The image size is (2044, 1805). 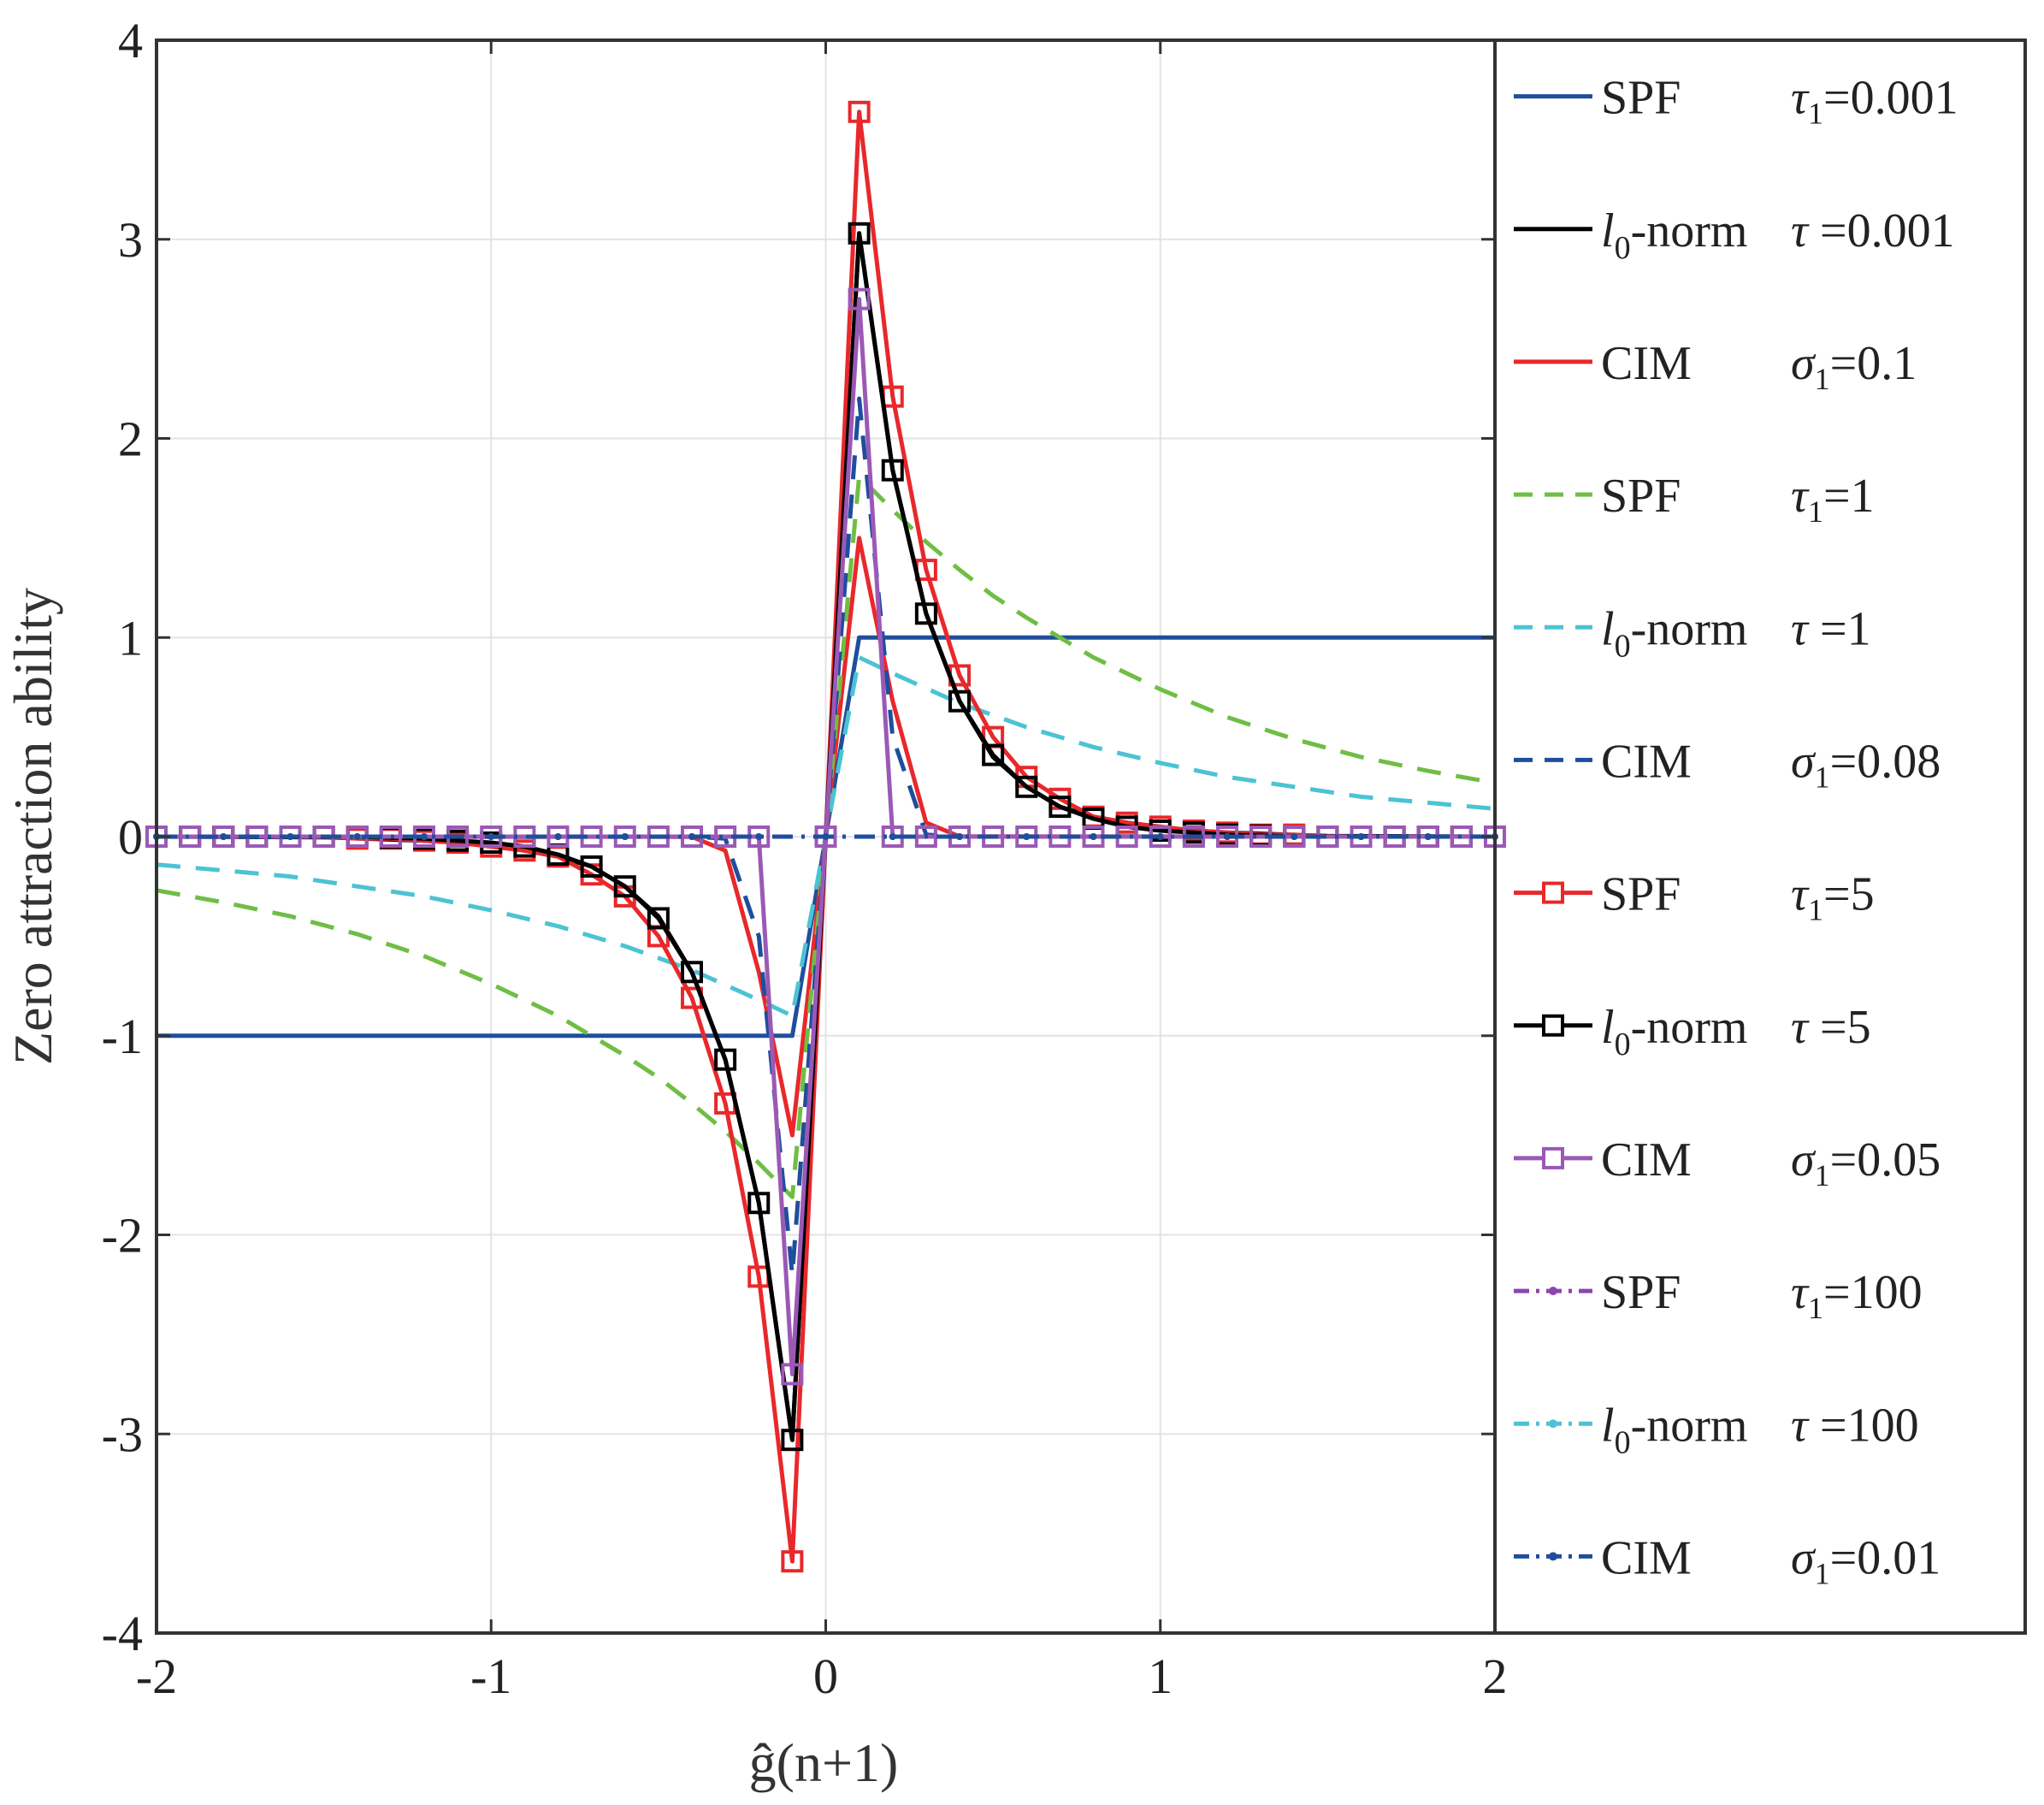 I want to click on legend-entry-6: SPF τ1=5, so click(x=1695, y=897).